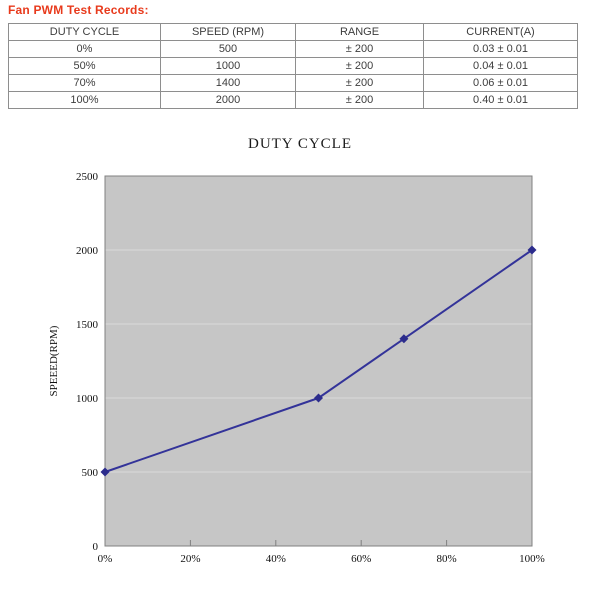  What do you see at coordinates (78, 10) in the screenshot?
I see `page-title: Fan PWM Test Records:` at bounding box center [78, 10].